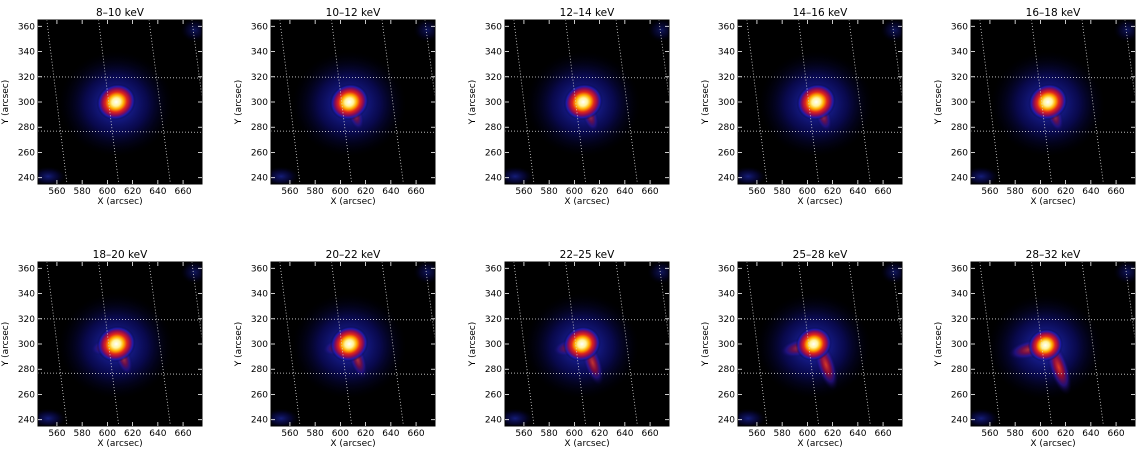 This screenshot has width=1138, height=476. What do you see at coordinates (353, 13) in the screenshot?
I see `panel-title: 10–12 keV` at bounding box center [353, 13].